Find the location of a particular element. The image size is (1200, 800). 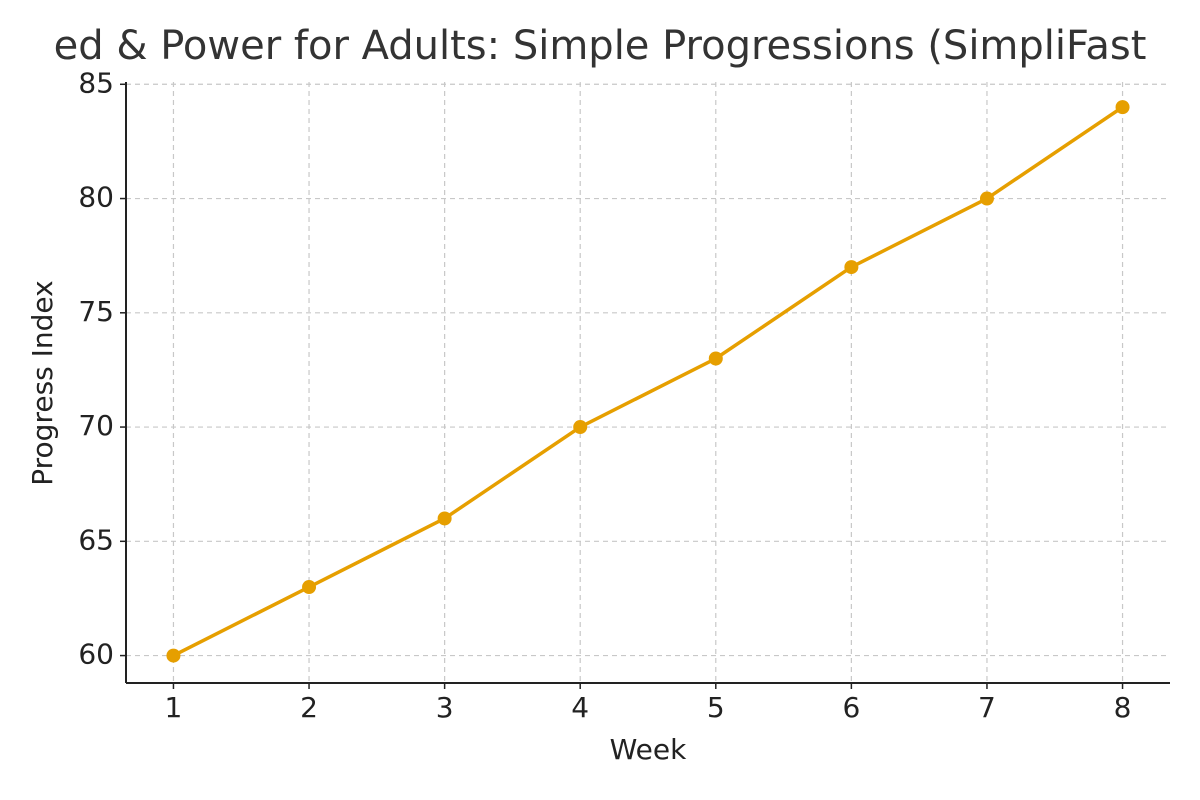

y-tick-label: 85 is located at coordinates (96, 82).